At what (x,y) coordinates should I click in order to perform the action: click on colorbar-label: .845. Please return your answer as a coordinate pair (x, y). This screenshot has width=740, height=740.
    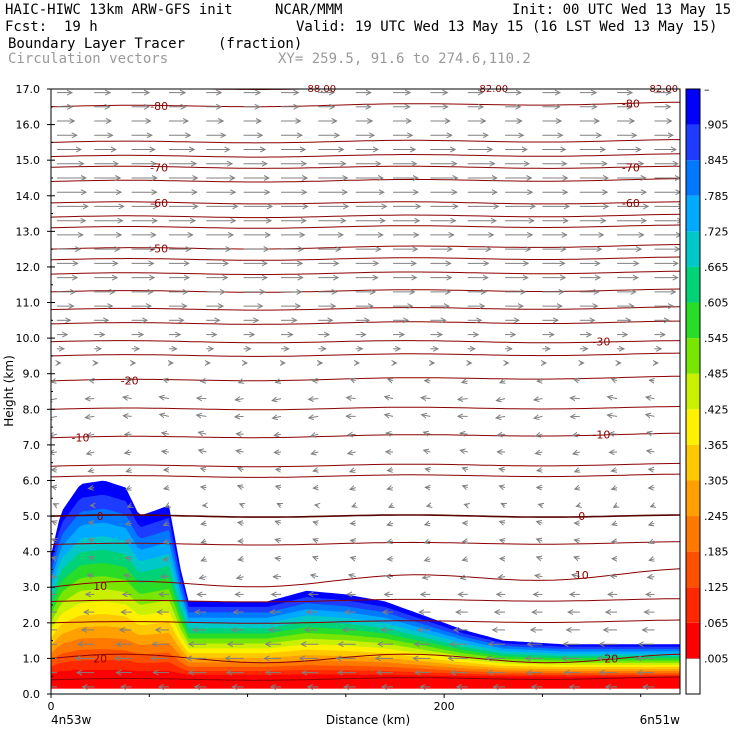
    Looking at the image, I should click on (716, 160).